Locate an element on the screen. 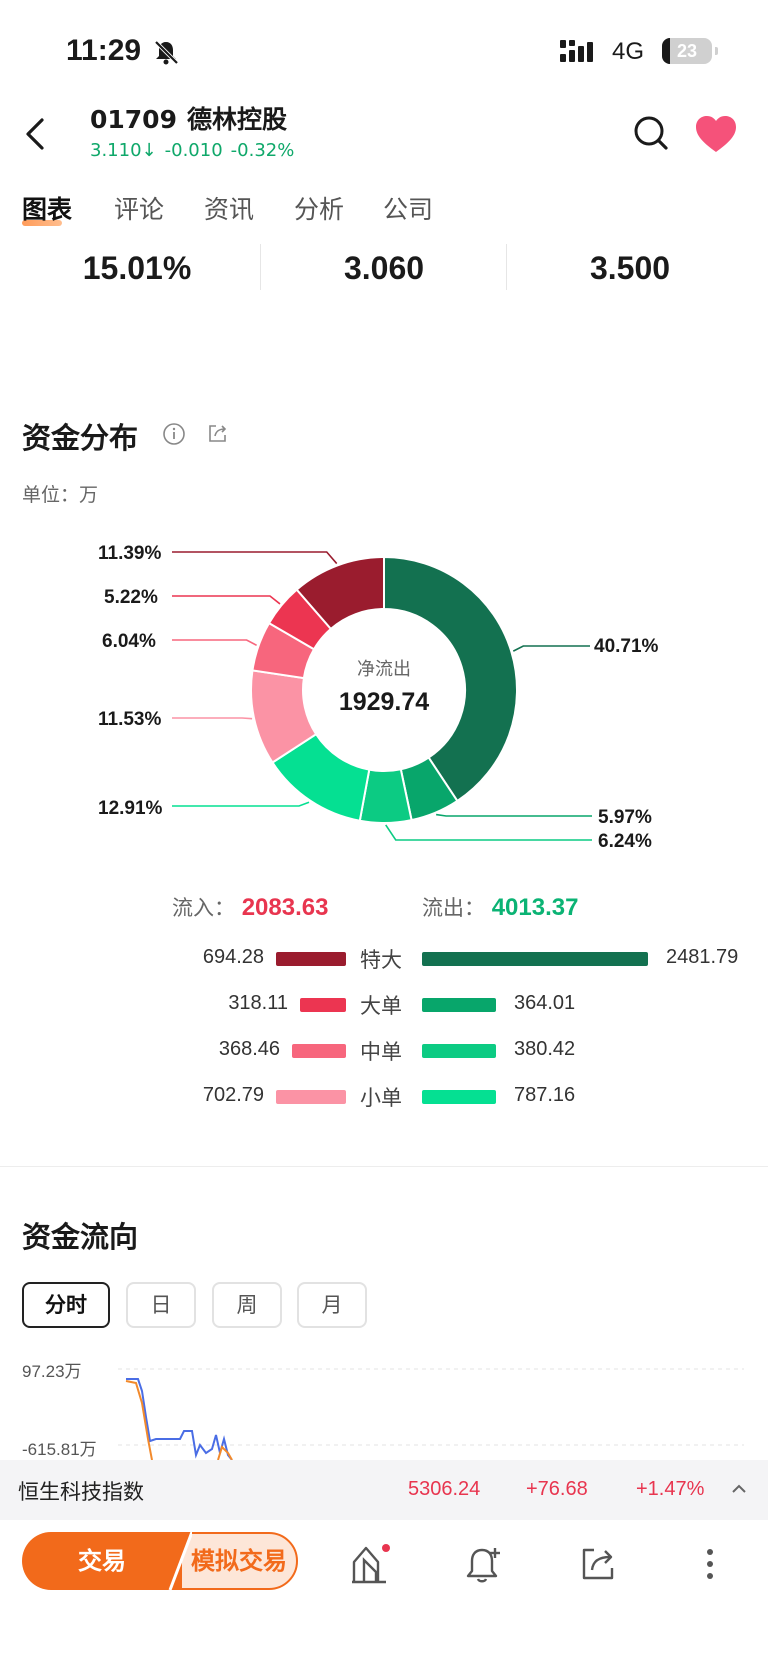  fund-flow-title: 资金流向 is located at coordinates (80, 1237).